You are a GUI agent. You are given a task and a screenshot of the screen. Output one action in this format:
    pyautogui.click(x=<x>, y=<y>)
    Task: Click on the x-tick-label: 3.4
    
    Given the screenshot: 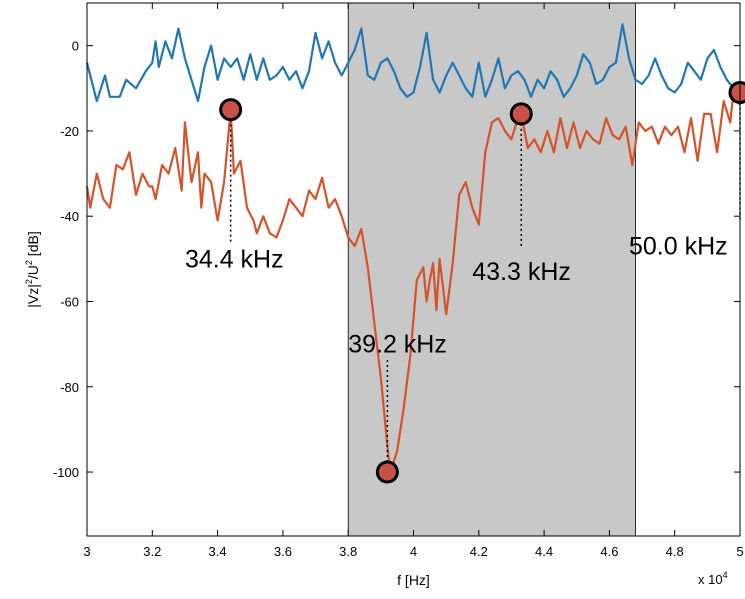 What is the action you would take?
    pyautogui.click(x=218, y=551)
    